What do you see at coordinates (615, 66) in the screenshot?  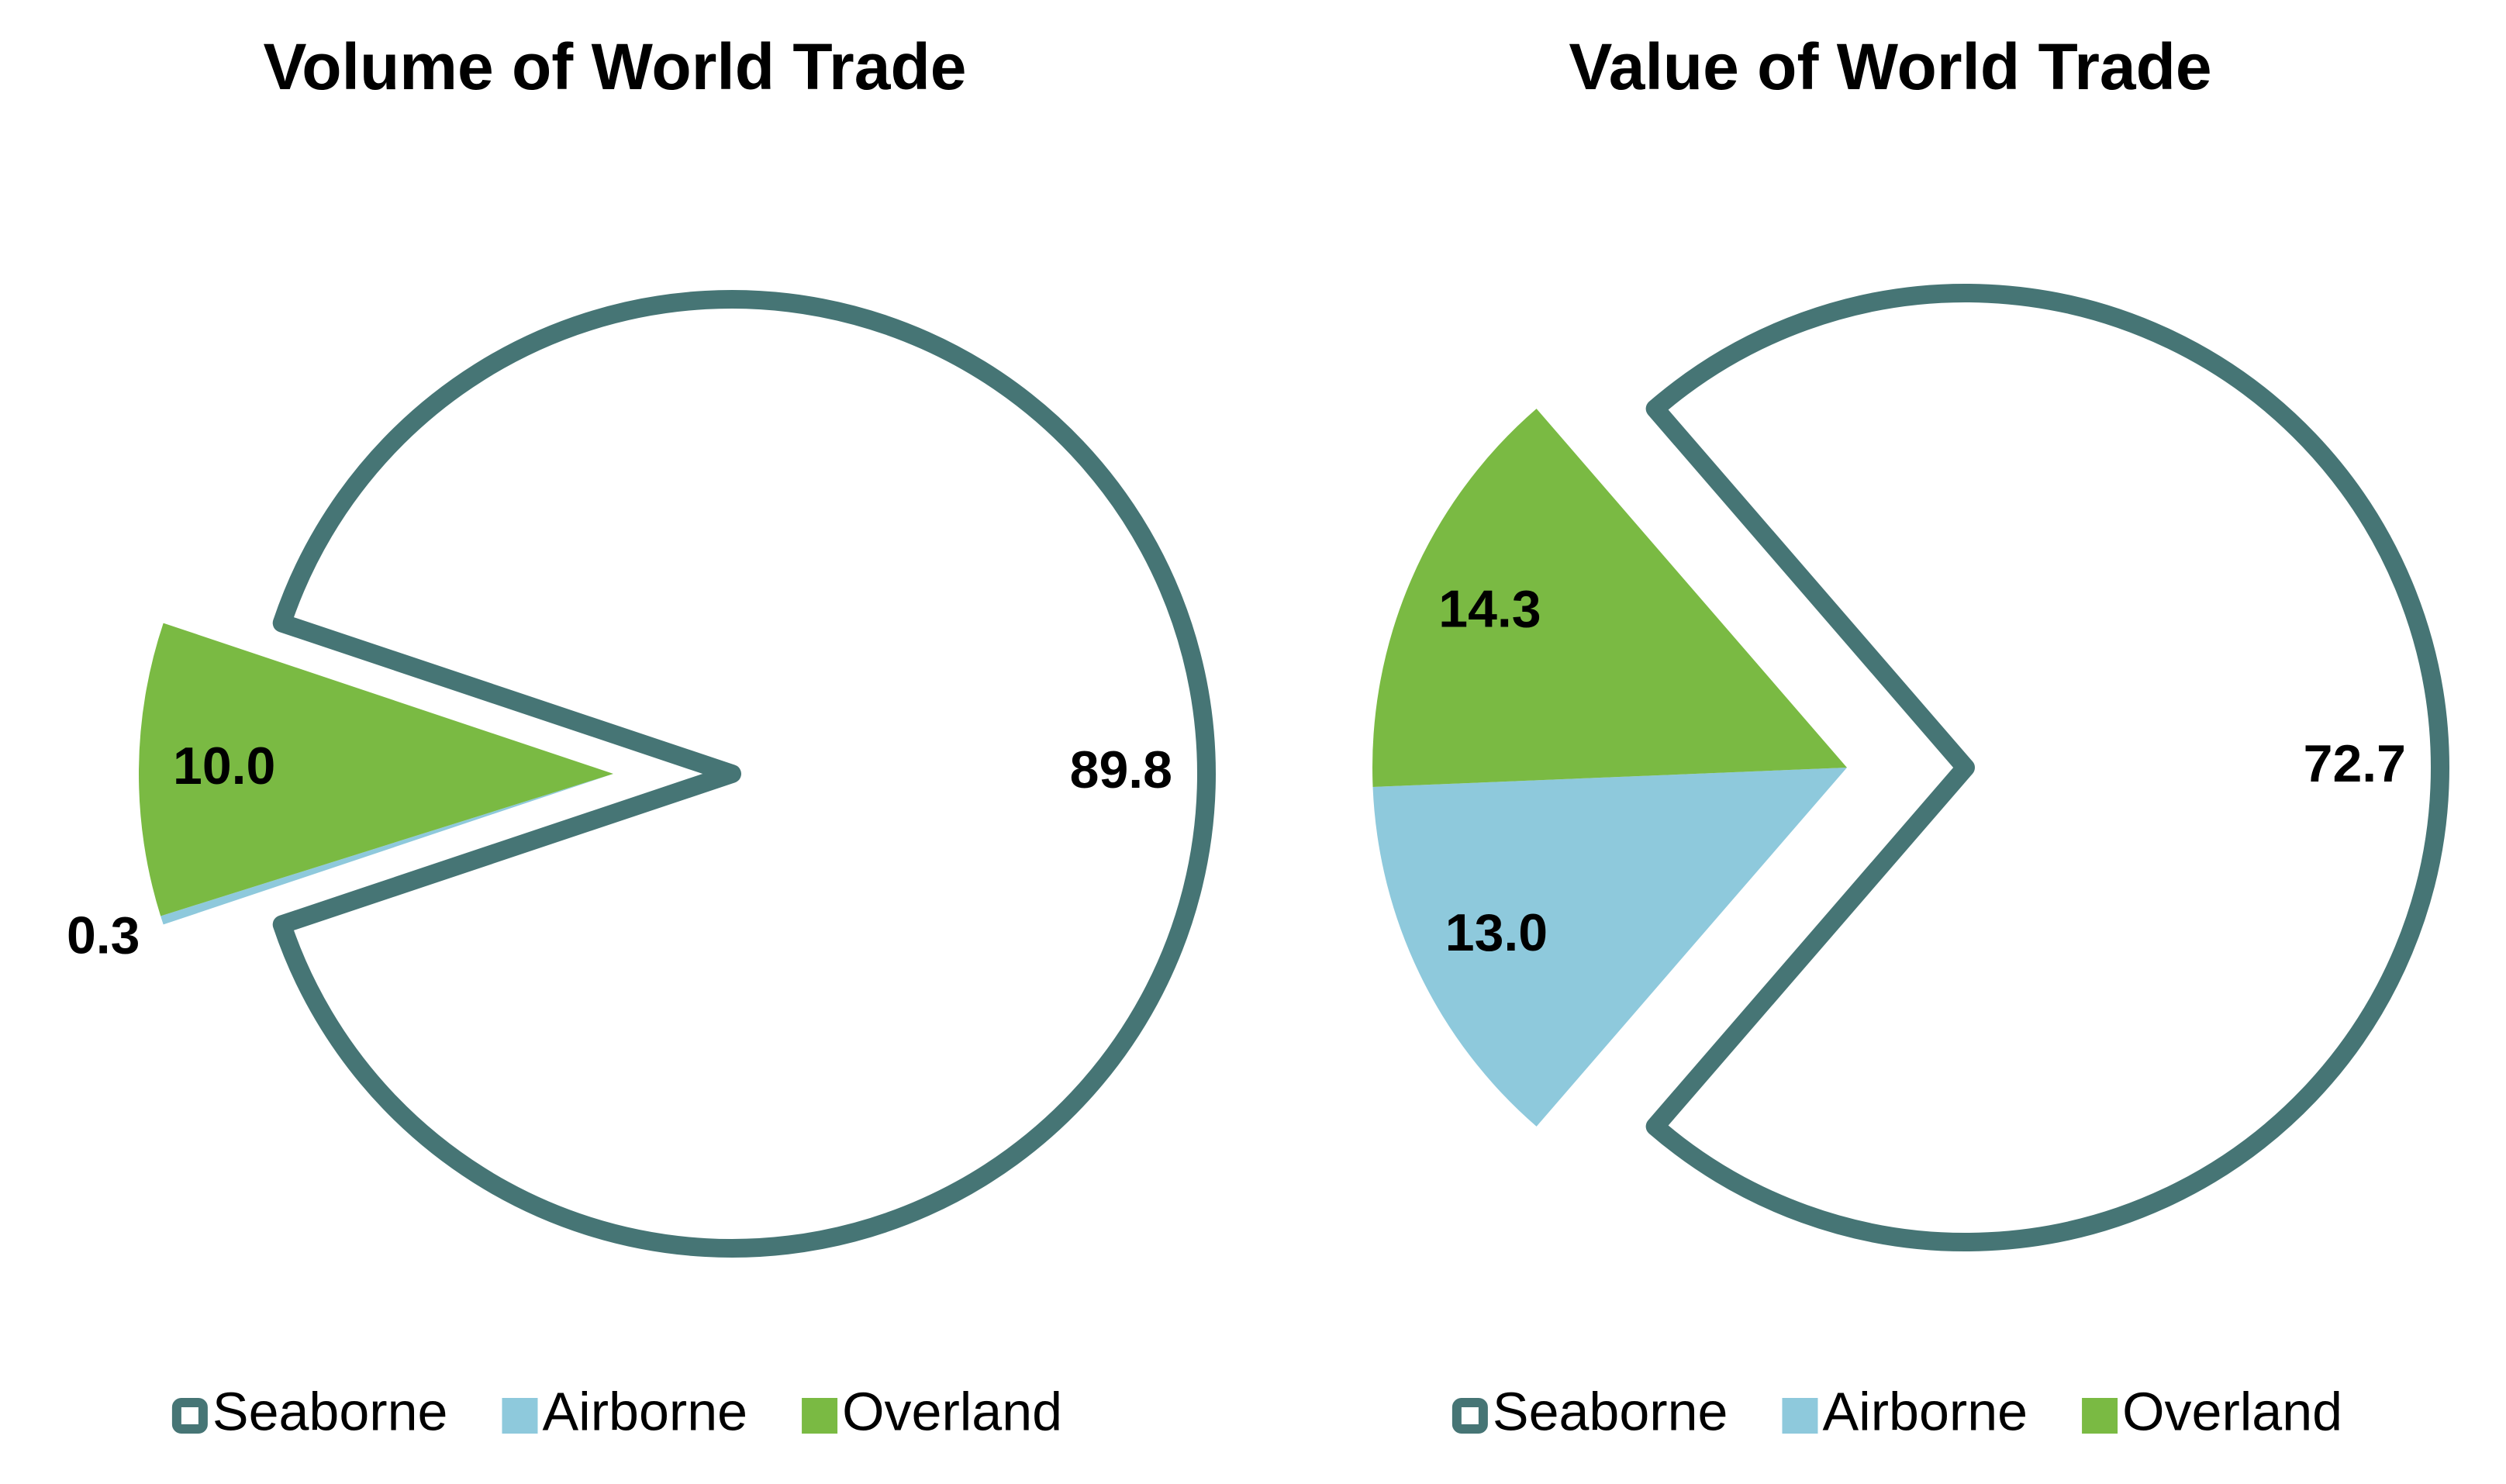 I see `chart-title: Volume of World Trade` at bounding box center [615, 66].